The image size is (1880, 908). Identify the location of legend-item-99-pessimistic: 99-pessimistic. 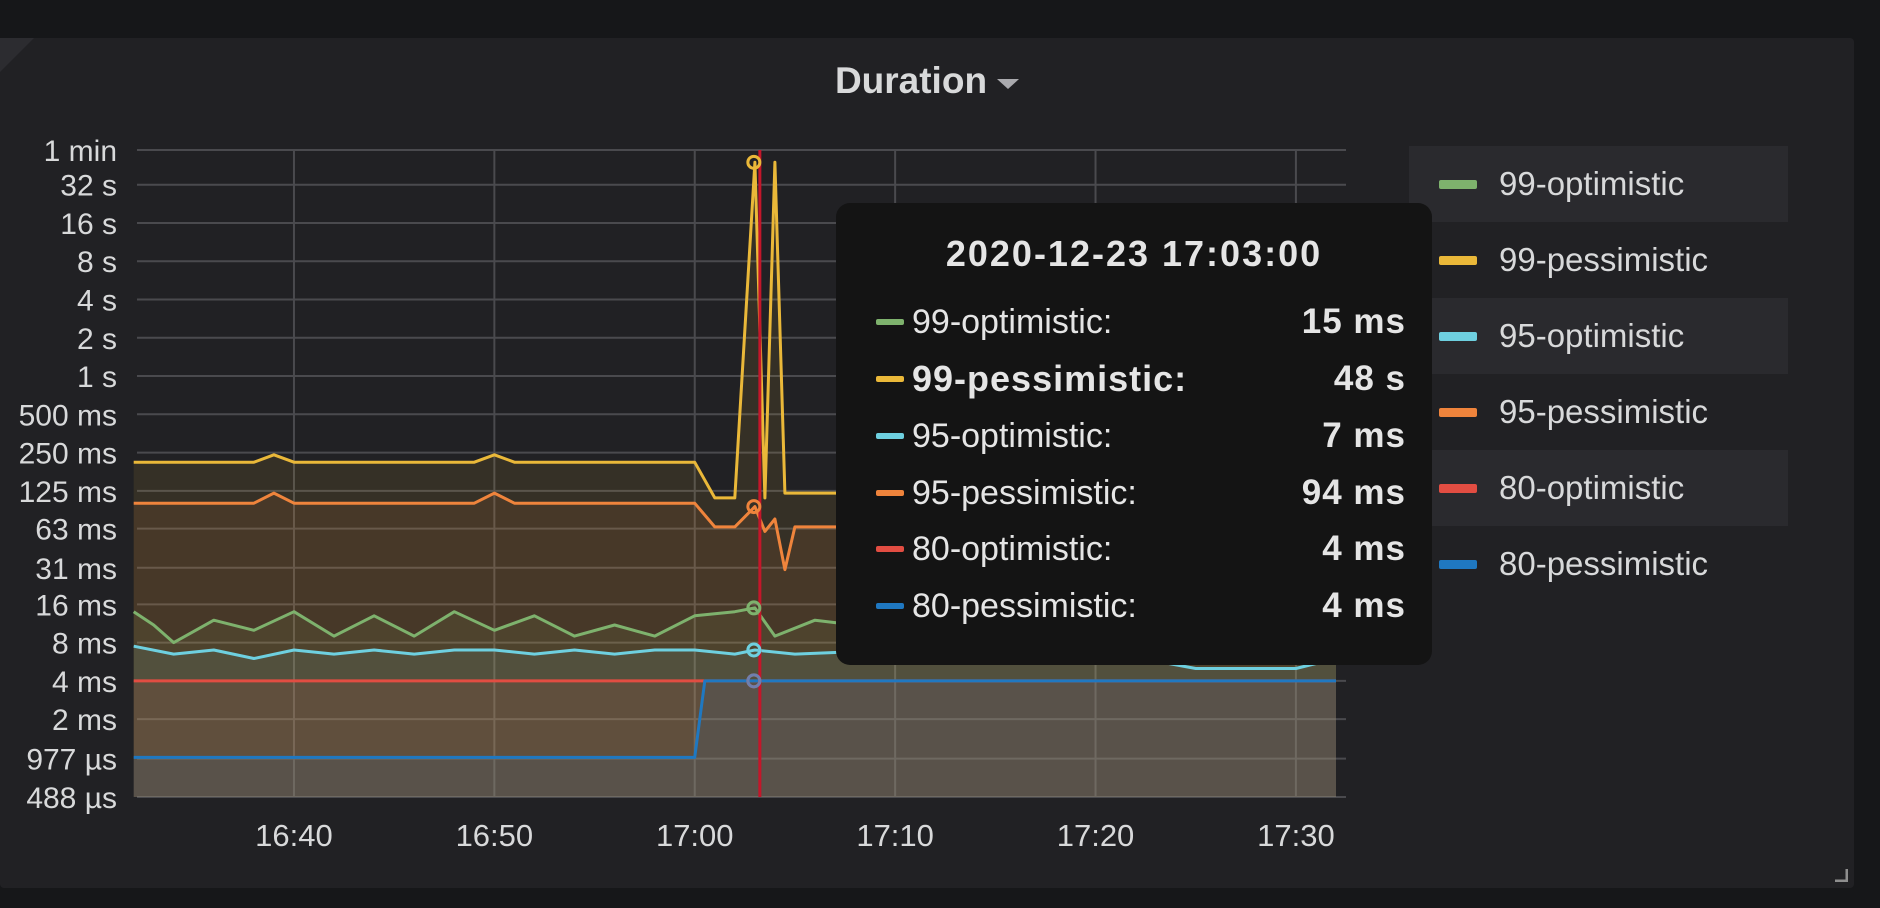
(1598, 260).